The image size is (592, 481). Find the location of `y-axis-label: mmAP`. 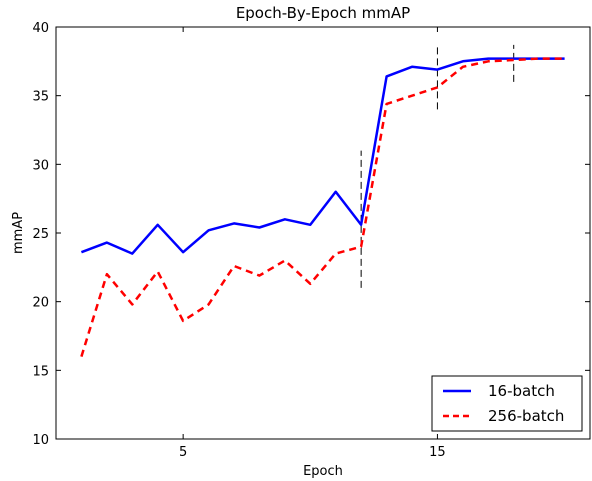

y-axis-label: mmAP is located at coordinates (18, 233).